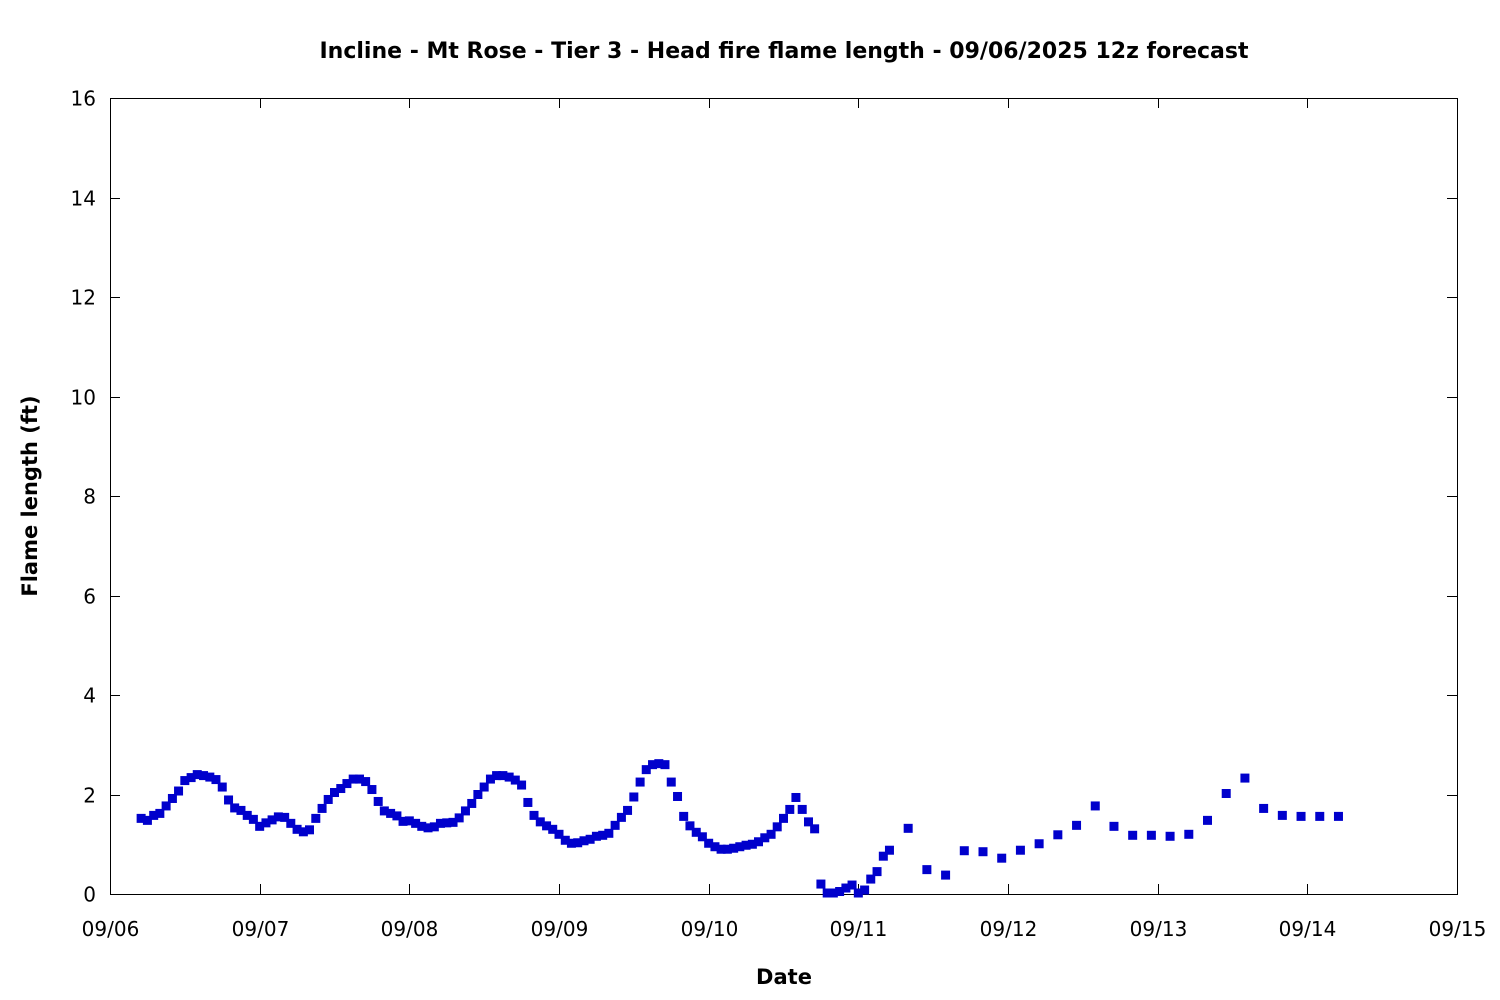 The image size is (1500, 1000). I want to click on x-tick-label: 09/08, so click(410, 929).